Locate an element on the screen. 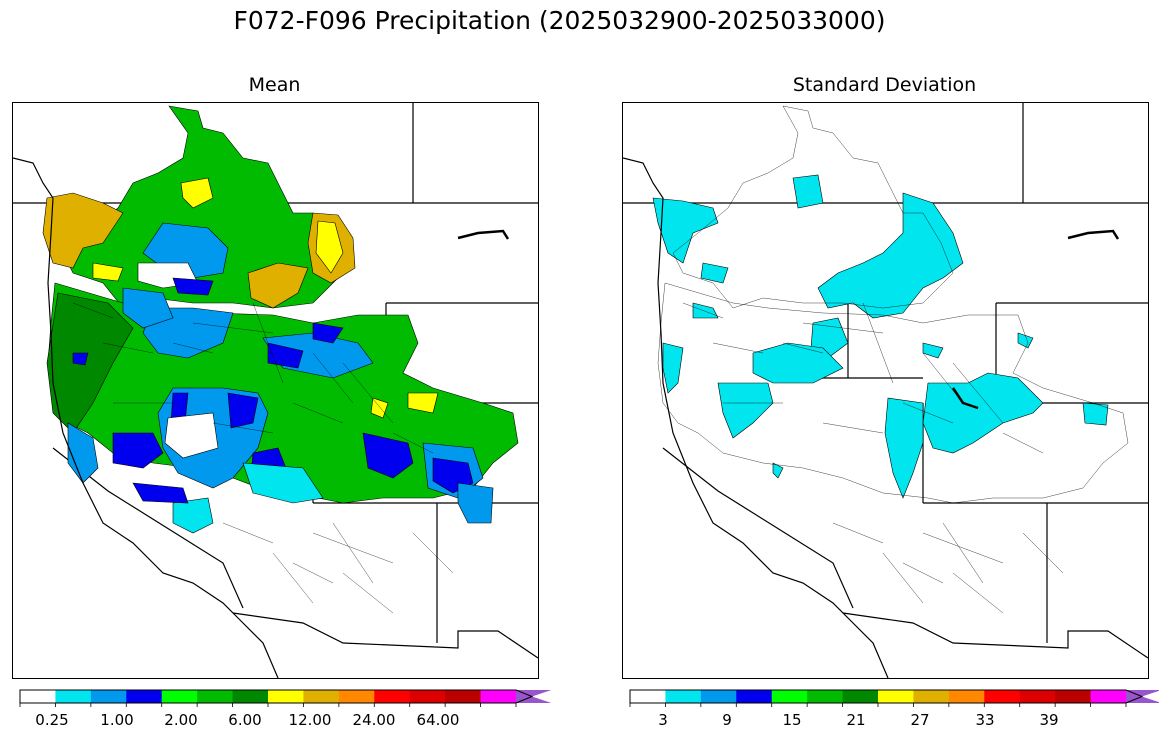  mean-colorbar-tick-label: 64.00 is located at coordinates (438, 720).